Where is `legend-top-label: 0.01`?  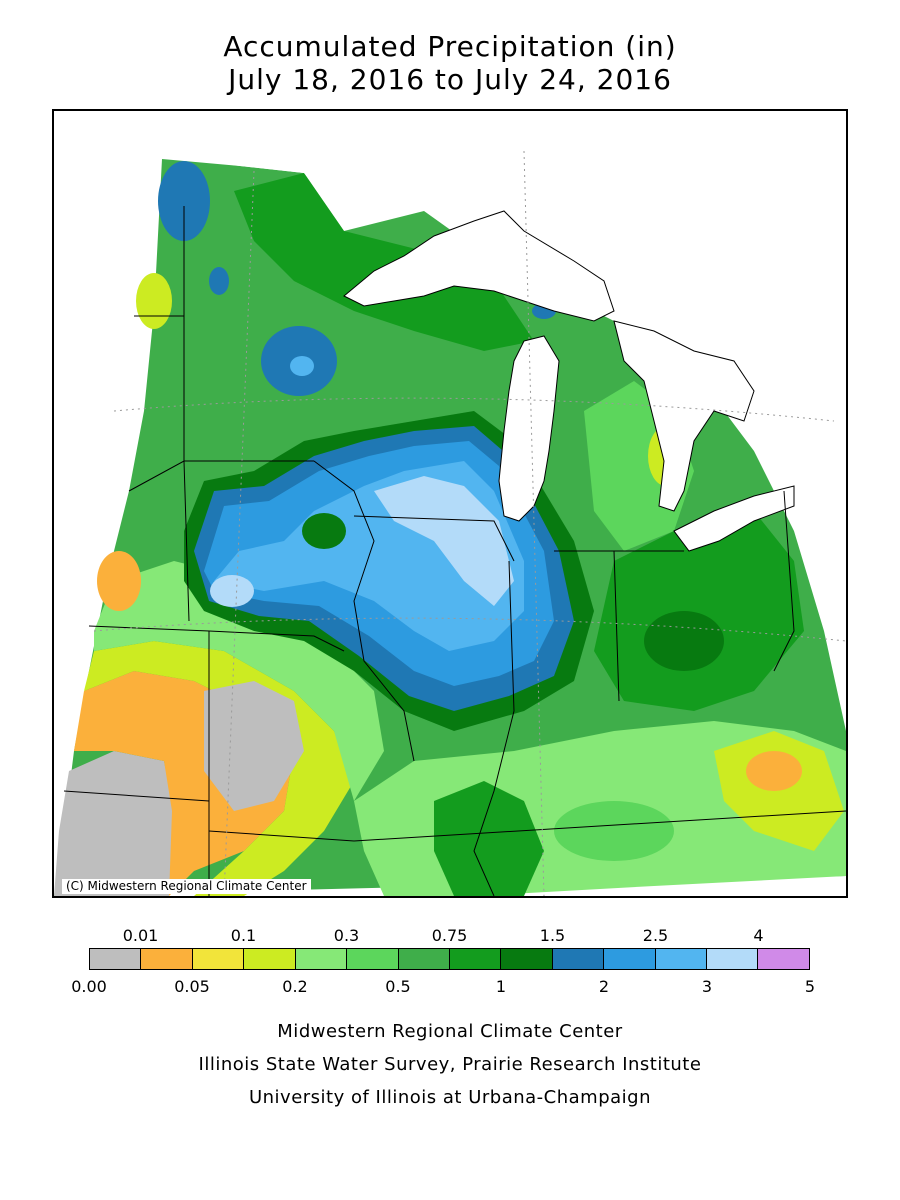
legend-top-label: 0.01 is located at coordinates (140, 935).